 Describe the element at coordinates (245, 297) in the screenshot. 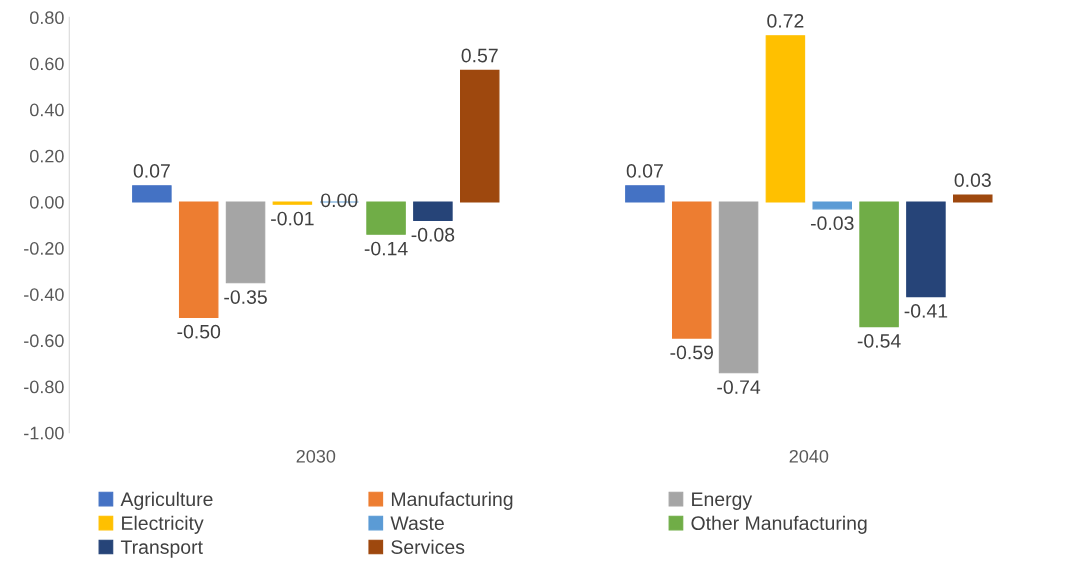

I see `data-label: -0.35` at that location.